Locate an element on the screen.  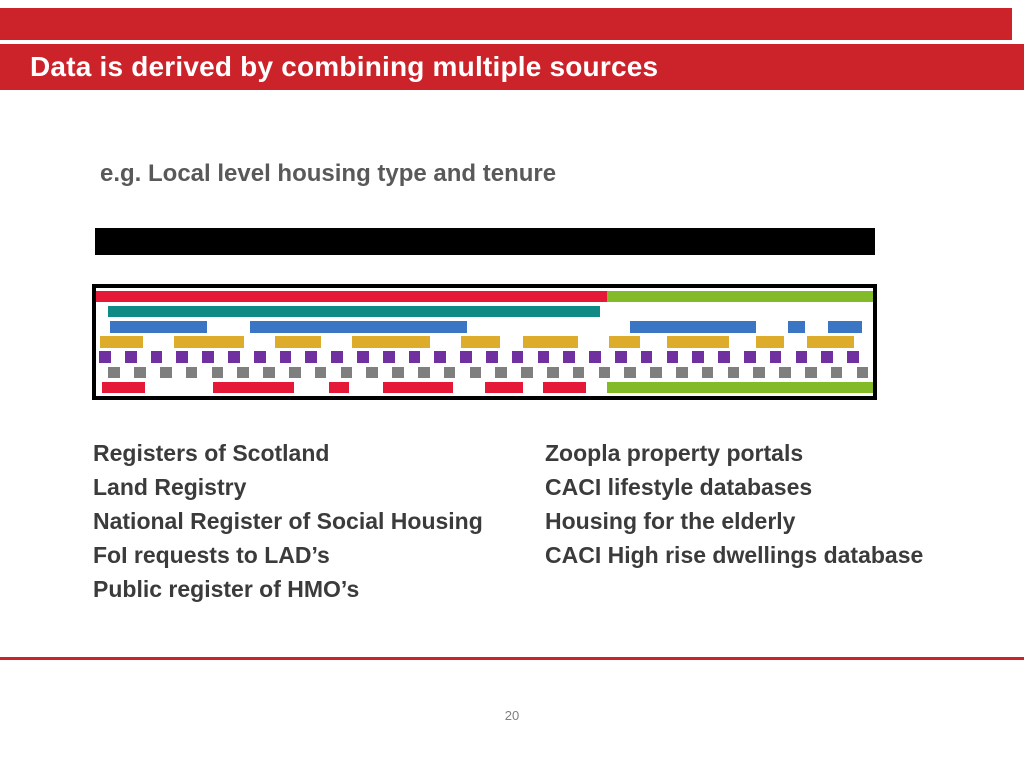
total-black-bar is located at coordinates (485, 241).